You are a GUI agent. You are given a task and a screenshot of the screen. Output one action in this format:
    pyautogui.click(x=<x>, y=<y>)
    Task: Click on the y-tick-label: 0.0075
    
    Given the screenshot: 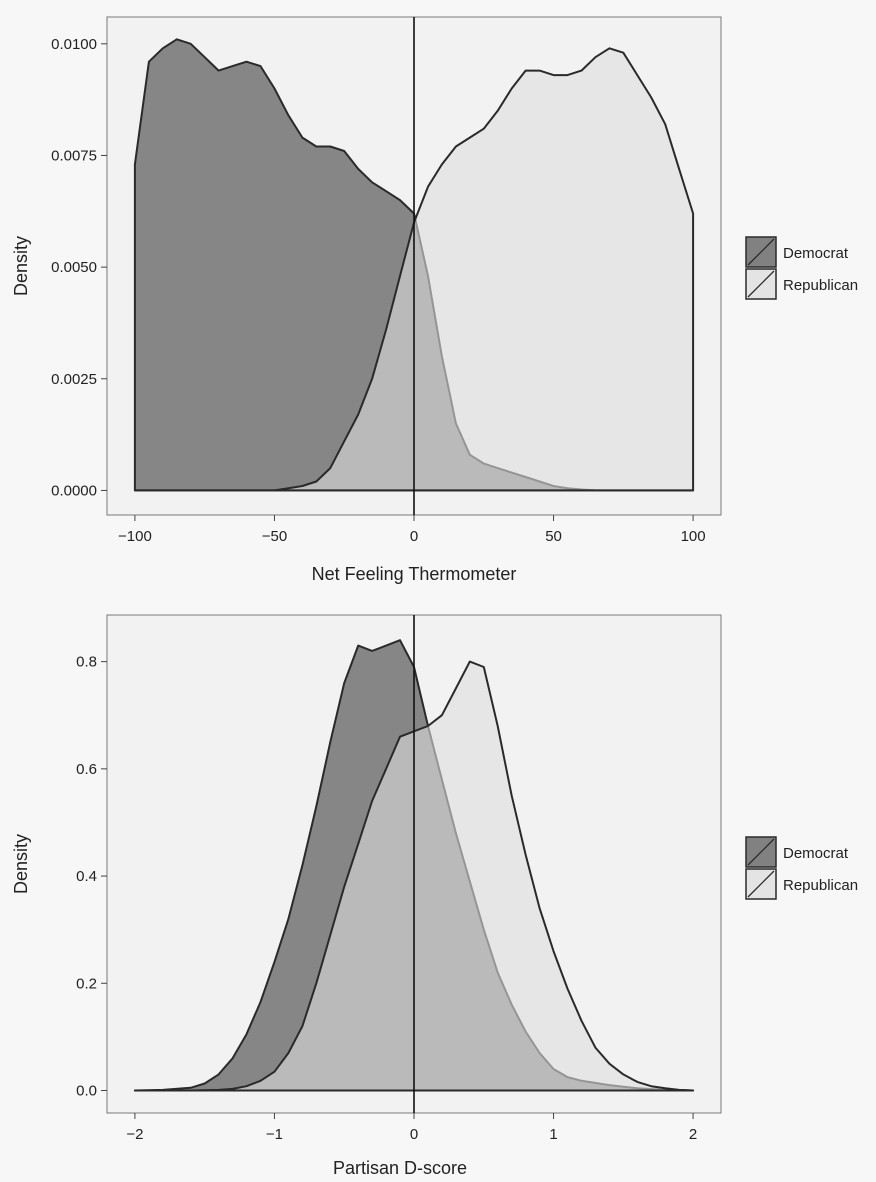 What is the action you would take?
    pyautogui.click(x=74, y=155)
    